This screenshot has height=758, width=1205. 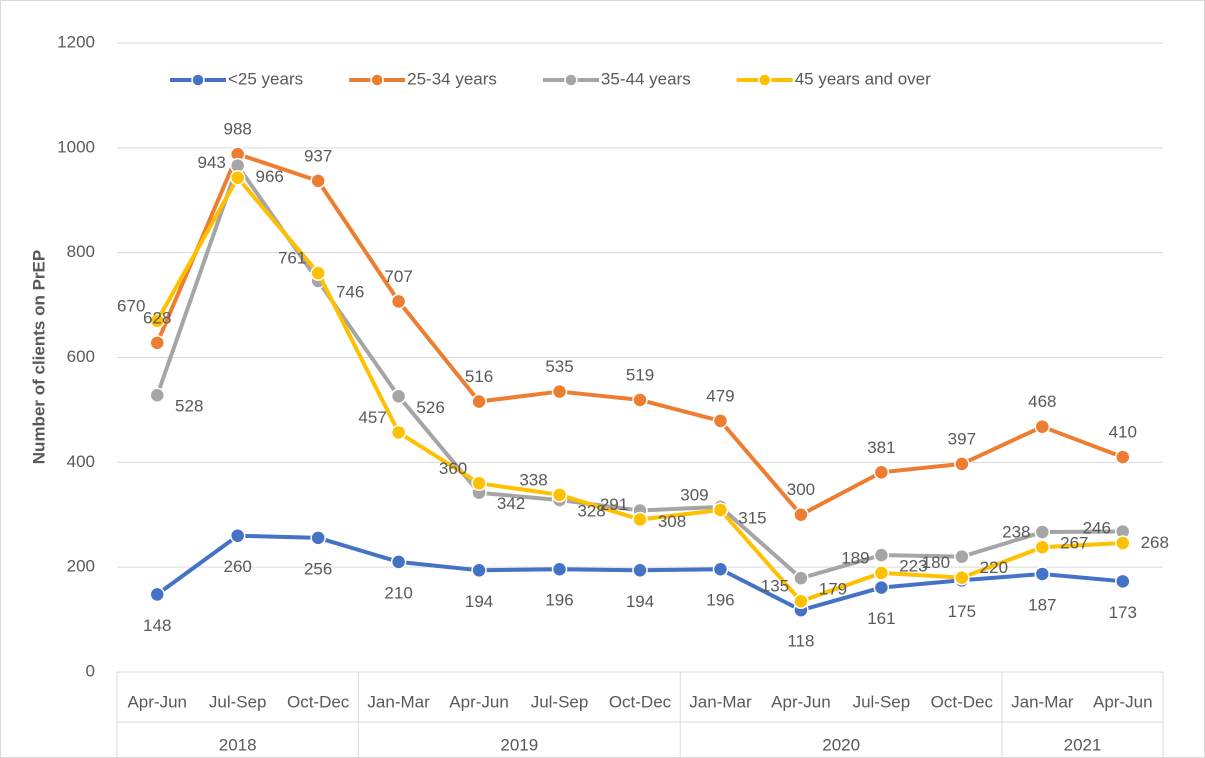 I want to click on data-label: 315, so click(x=752, y=517).